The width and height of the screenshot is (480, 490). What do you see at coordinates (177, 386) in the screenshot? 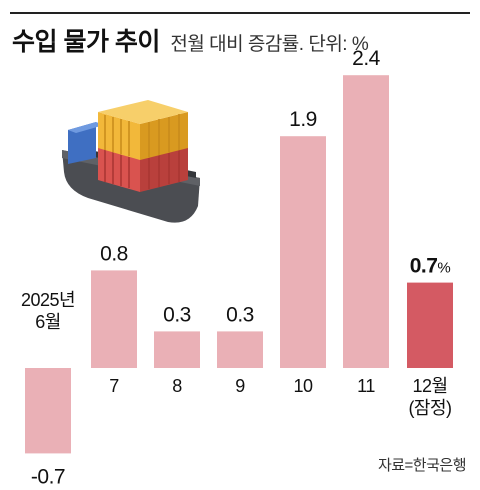
I see `category-label-2-0: 8` at bounding box center [177, 386].